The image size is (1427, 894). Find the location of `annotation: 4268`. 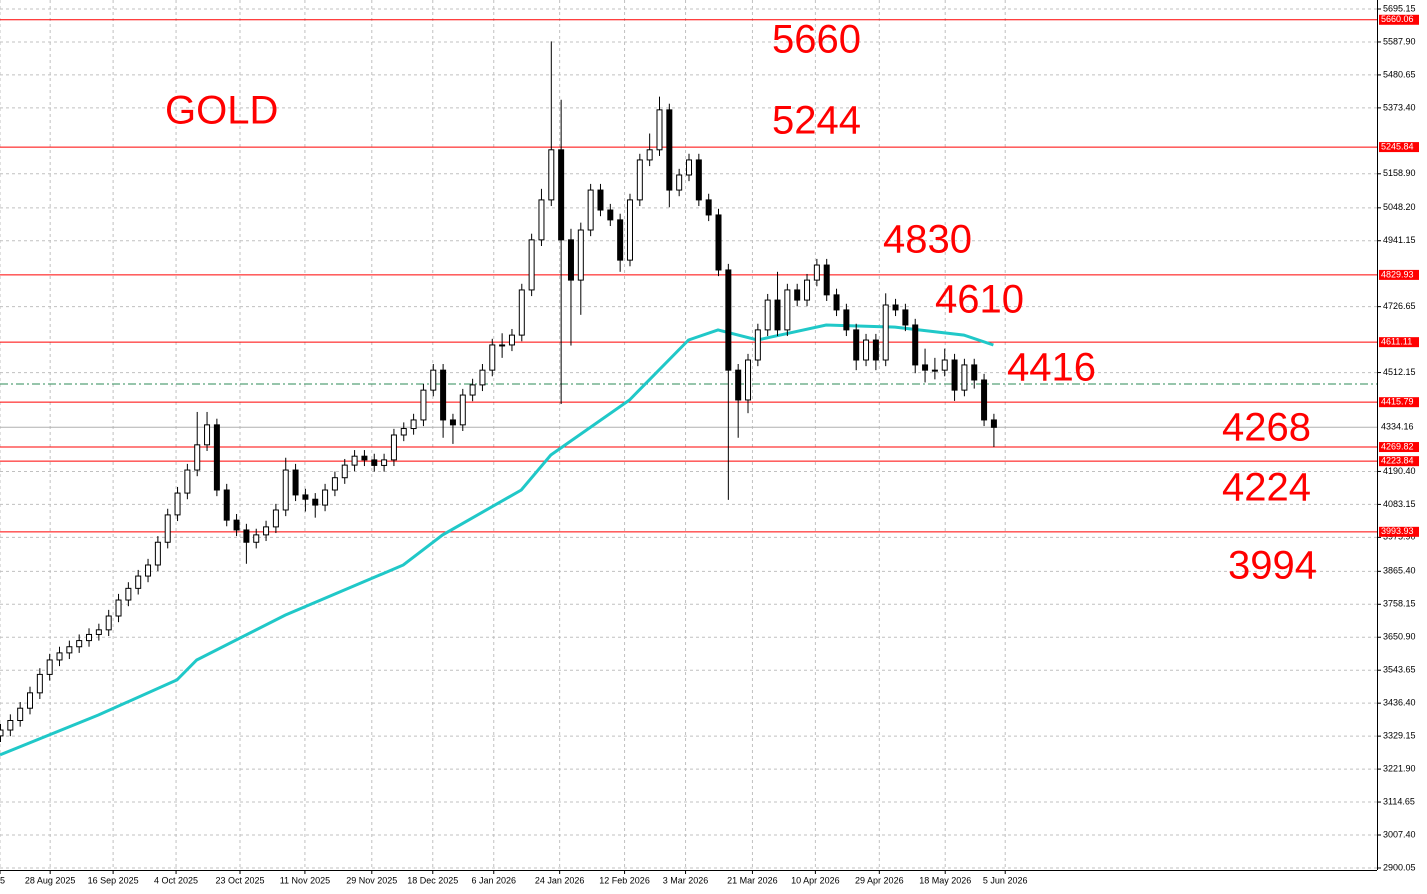

annotation: 4268 is located at coordinates (1266, 428).